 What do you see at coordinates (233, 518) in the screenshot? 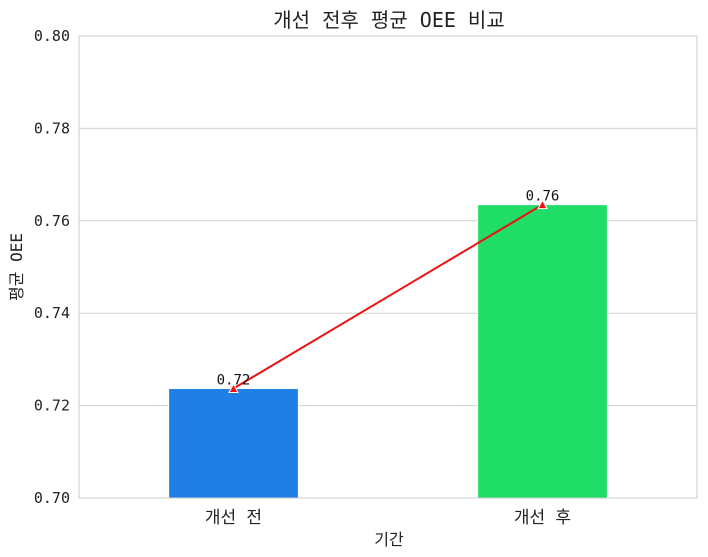
I see `x-tick-label: 개선 전` at bounding box center [233, 518].